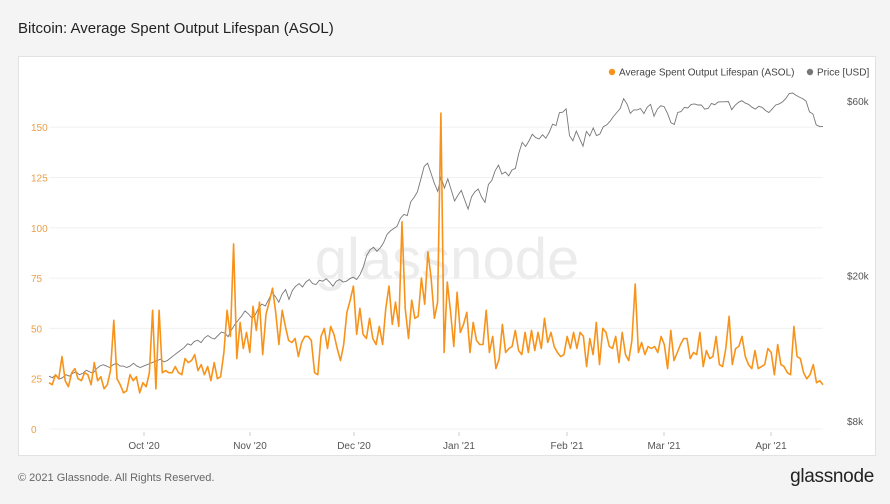 This screenshot has width=890, height=504. What do you see at coordinates (663, 446) in the screenshot?
I see `x-tick-label: Mar '21` at bounding box center [663, 446].